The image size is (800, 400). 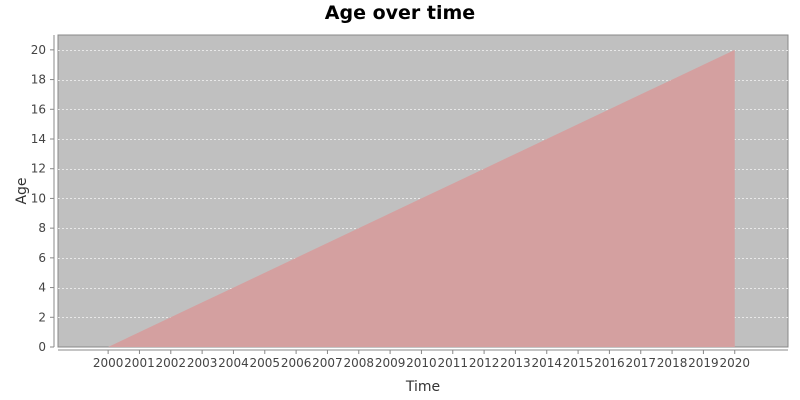 I want to click on x-tick-label: 2004, so click(x=233, y=363).